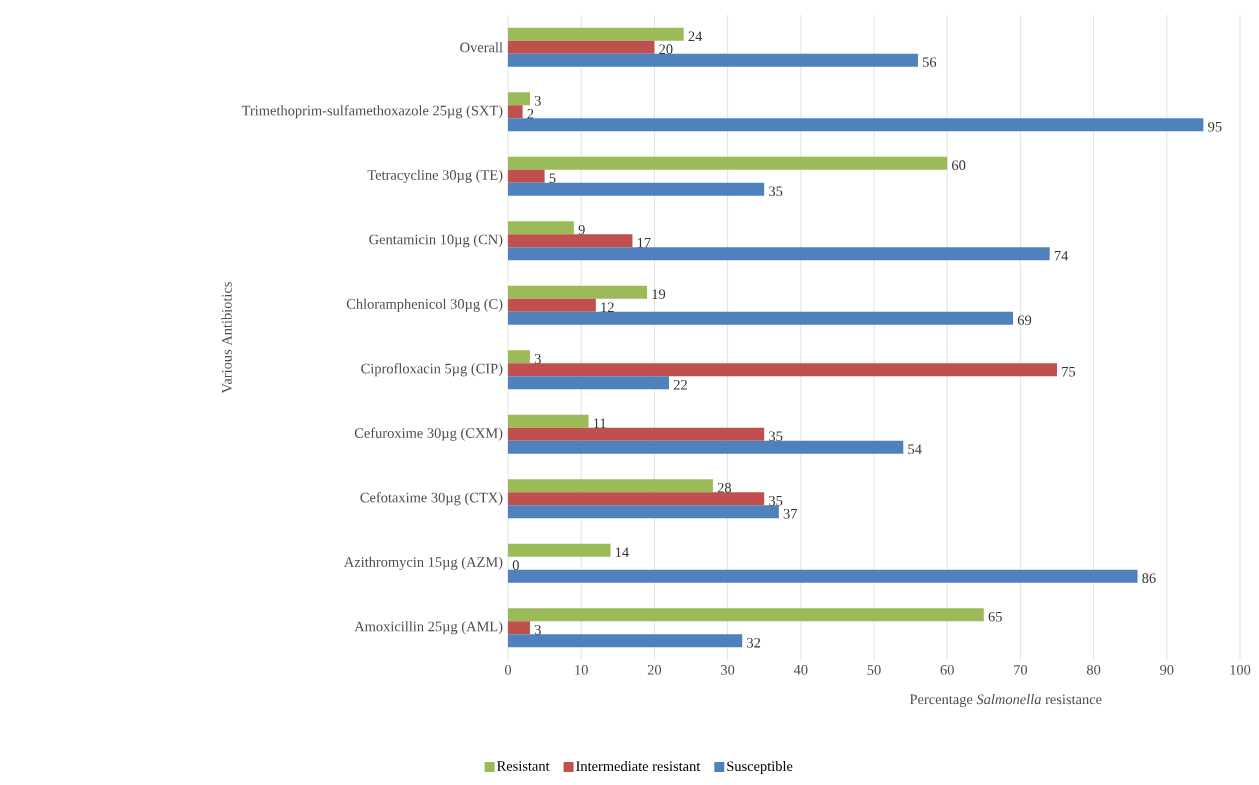  I want to click on x-tick-label: 80, so click(1093, 670).